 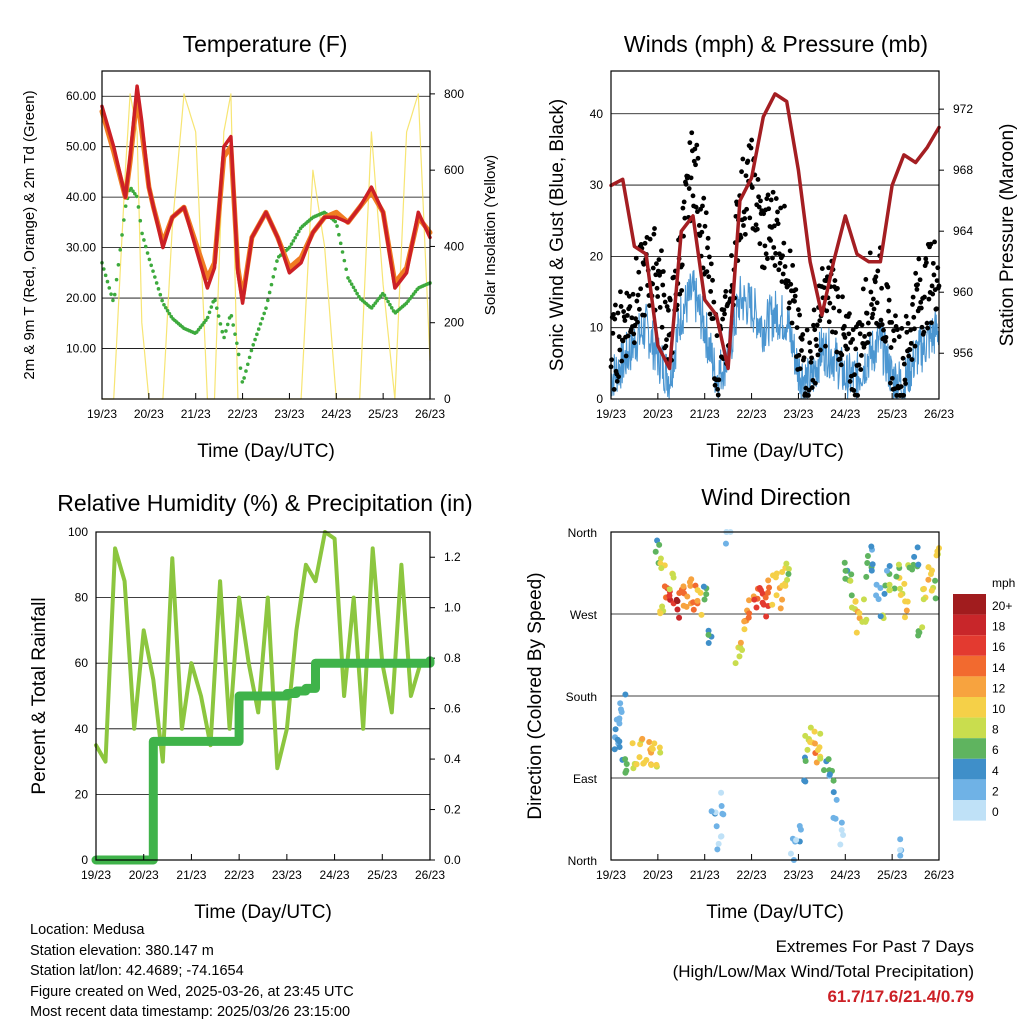 I want to click on x-tick-label: 22/23, so click(x=239, y=875).